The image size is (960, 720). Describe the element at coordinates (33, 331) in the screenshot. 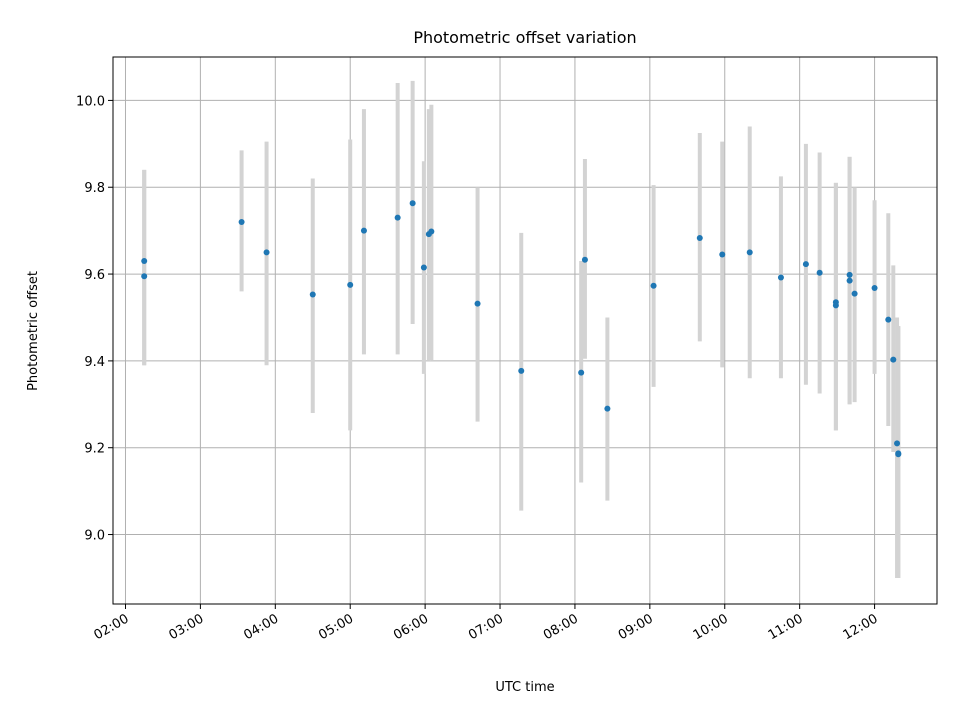

I see `y-axis-label: Photometric offset` at that location.